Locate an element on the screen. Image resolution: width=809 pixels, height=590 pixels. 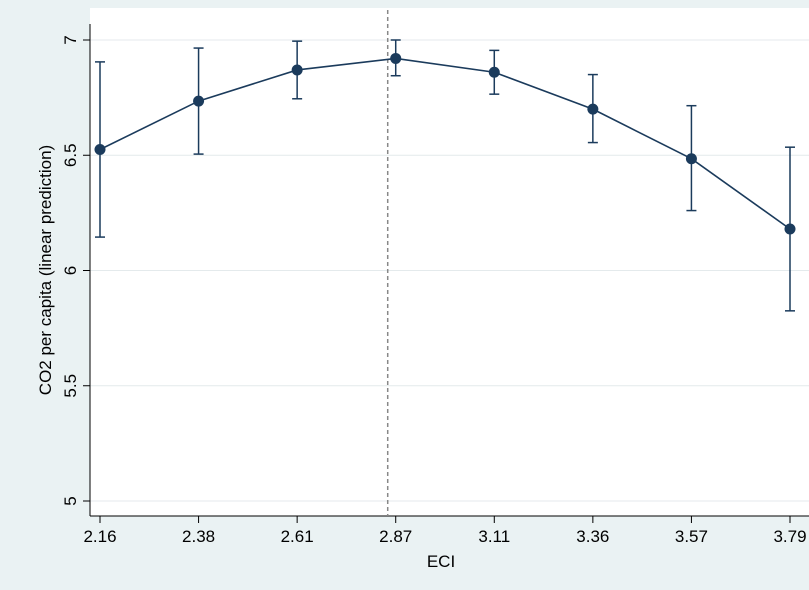
x-tick-label: 2.87 is located at coordinates (395, 536).